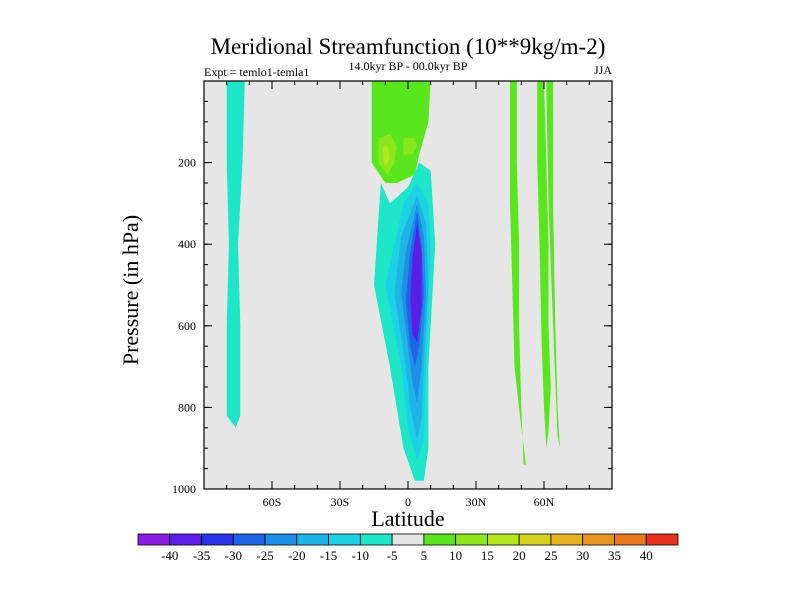  I want to click on season-label: JJA, so click(603, 70).